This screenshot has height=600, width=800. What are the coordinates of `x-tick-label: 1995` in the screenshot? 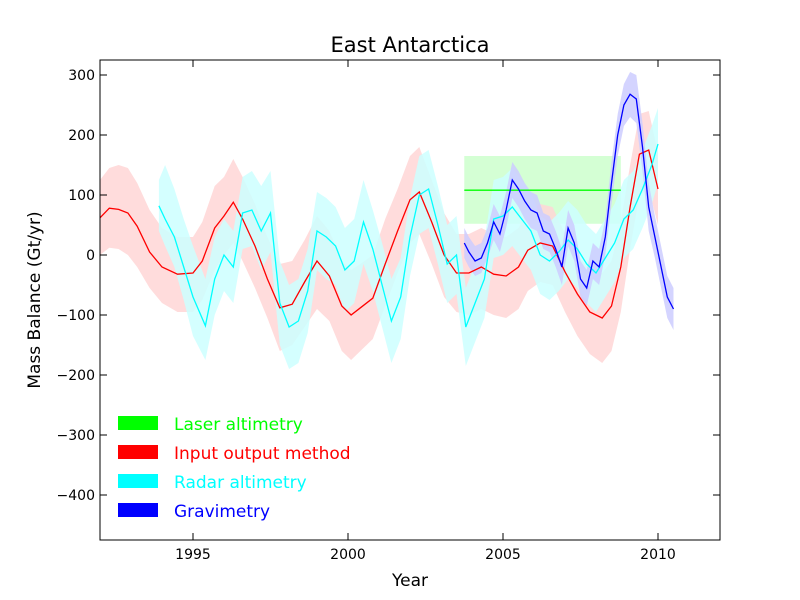 It's located at (193, 555).